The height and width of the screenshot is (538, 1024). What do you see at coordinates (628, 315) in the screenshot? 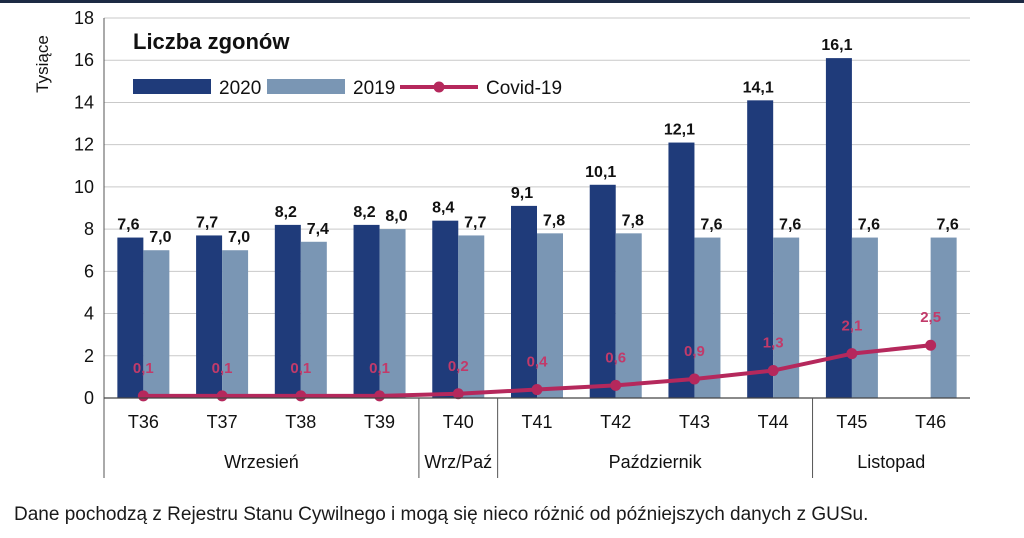
I see `bar-2019-T42` at bounding box center [628, 315].